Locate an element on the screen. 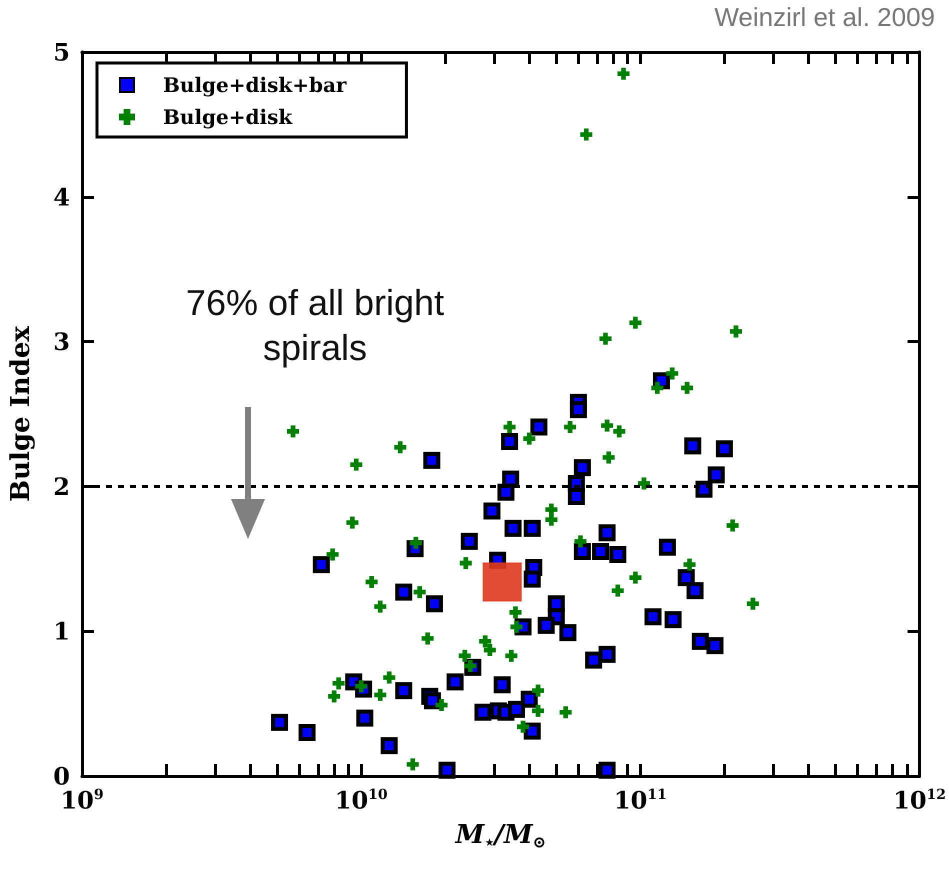 This screenshot has width=949, height=872. y-tick-label: 1 is located at coordinates (61, 631).